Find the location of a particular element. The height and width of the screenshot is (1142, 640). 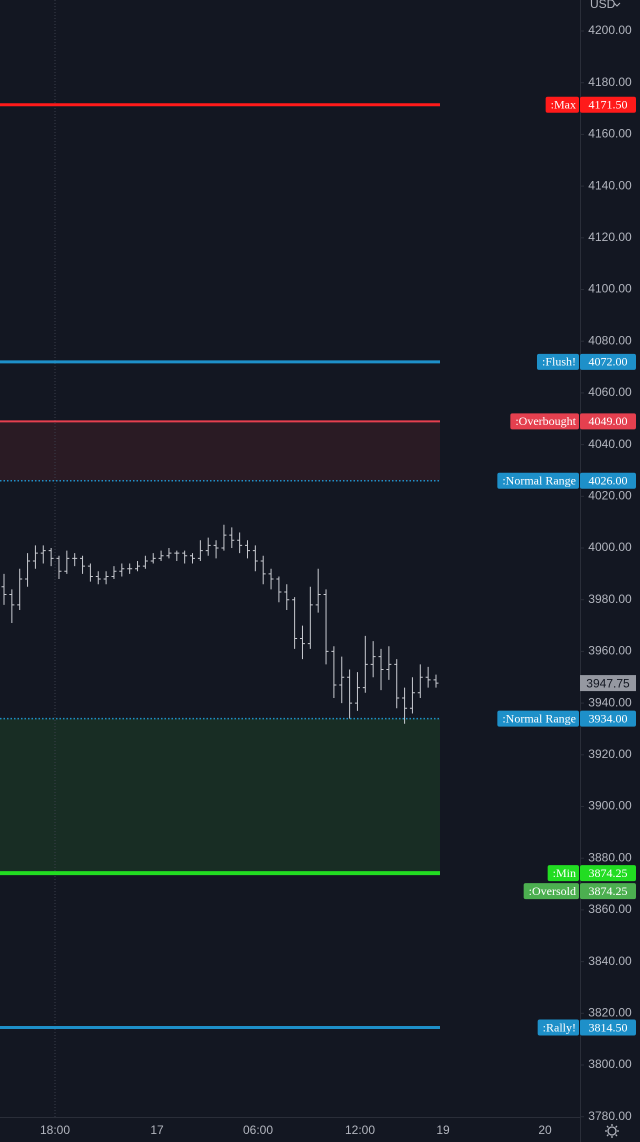

x-tick-label: 17 is located at coordinates (157, 1130).